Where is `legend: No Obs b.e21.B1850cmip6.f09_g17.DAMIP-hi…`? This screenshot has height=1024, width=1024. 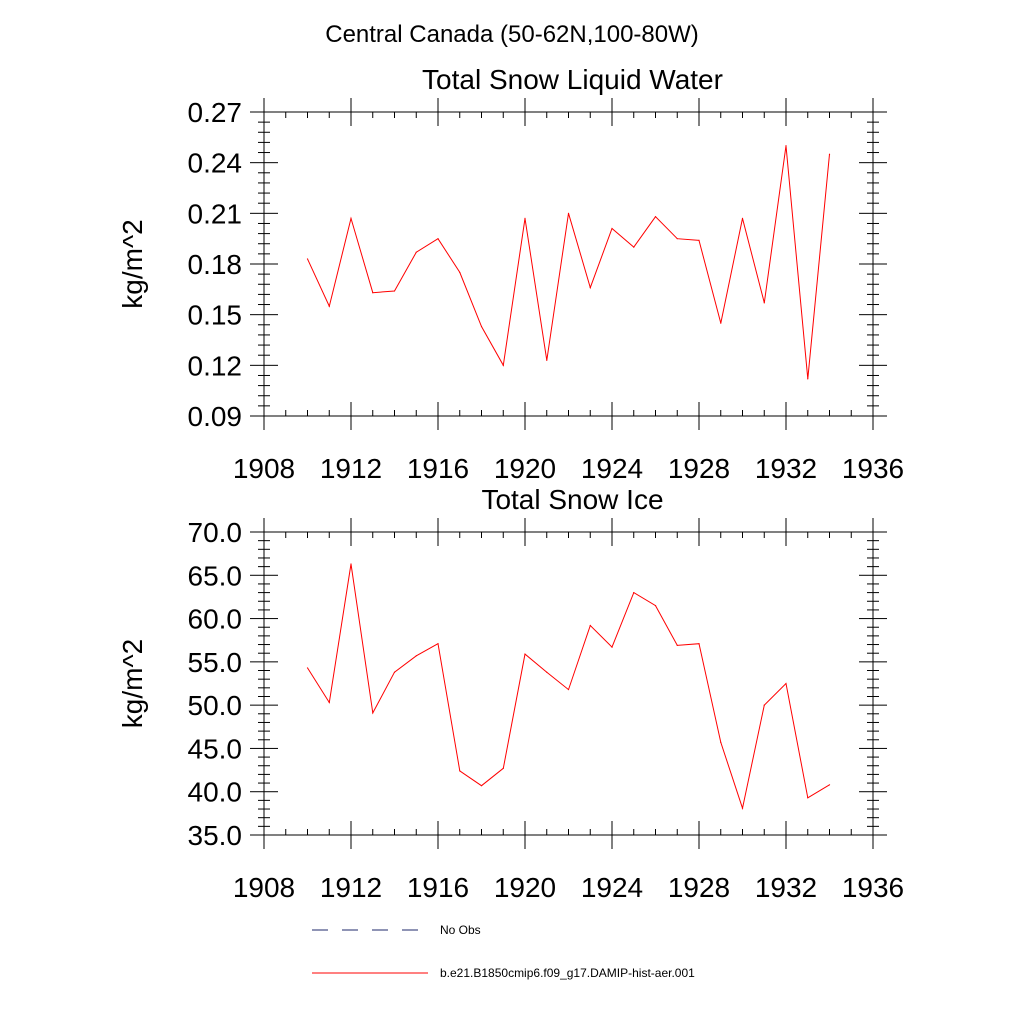
legend: No Obs b.e21.B1850cmip6.f09_g17.DAMIP-hi… is located at coordinates (503, 951).